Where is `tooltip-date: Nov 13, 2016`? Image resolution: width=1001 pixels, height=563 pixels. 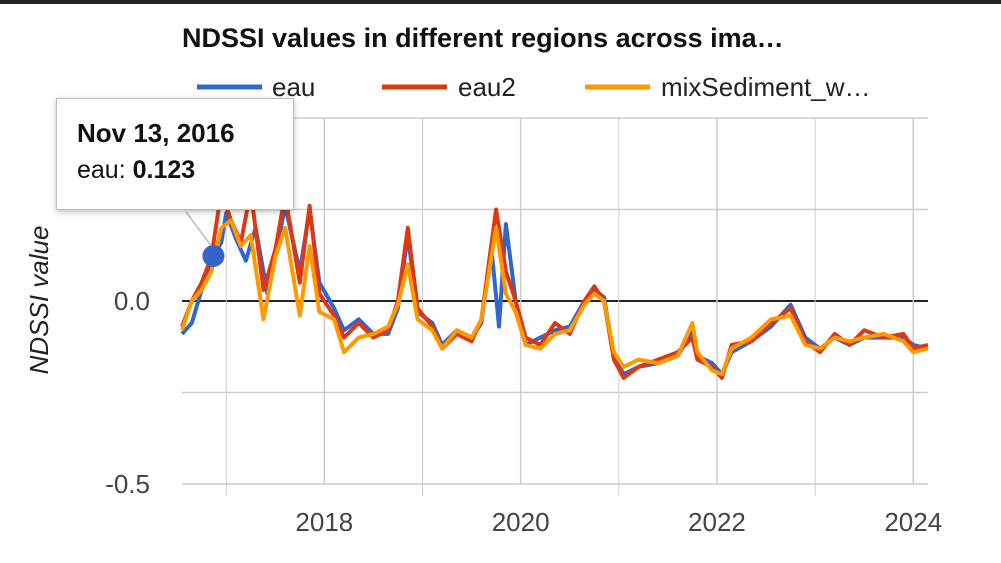 tooltip-date: Nov 13, 2016 is located at coordinates (156, 133).